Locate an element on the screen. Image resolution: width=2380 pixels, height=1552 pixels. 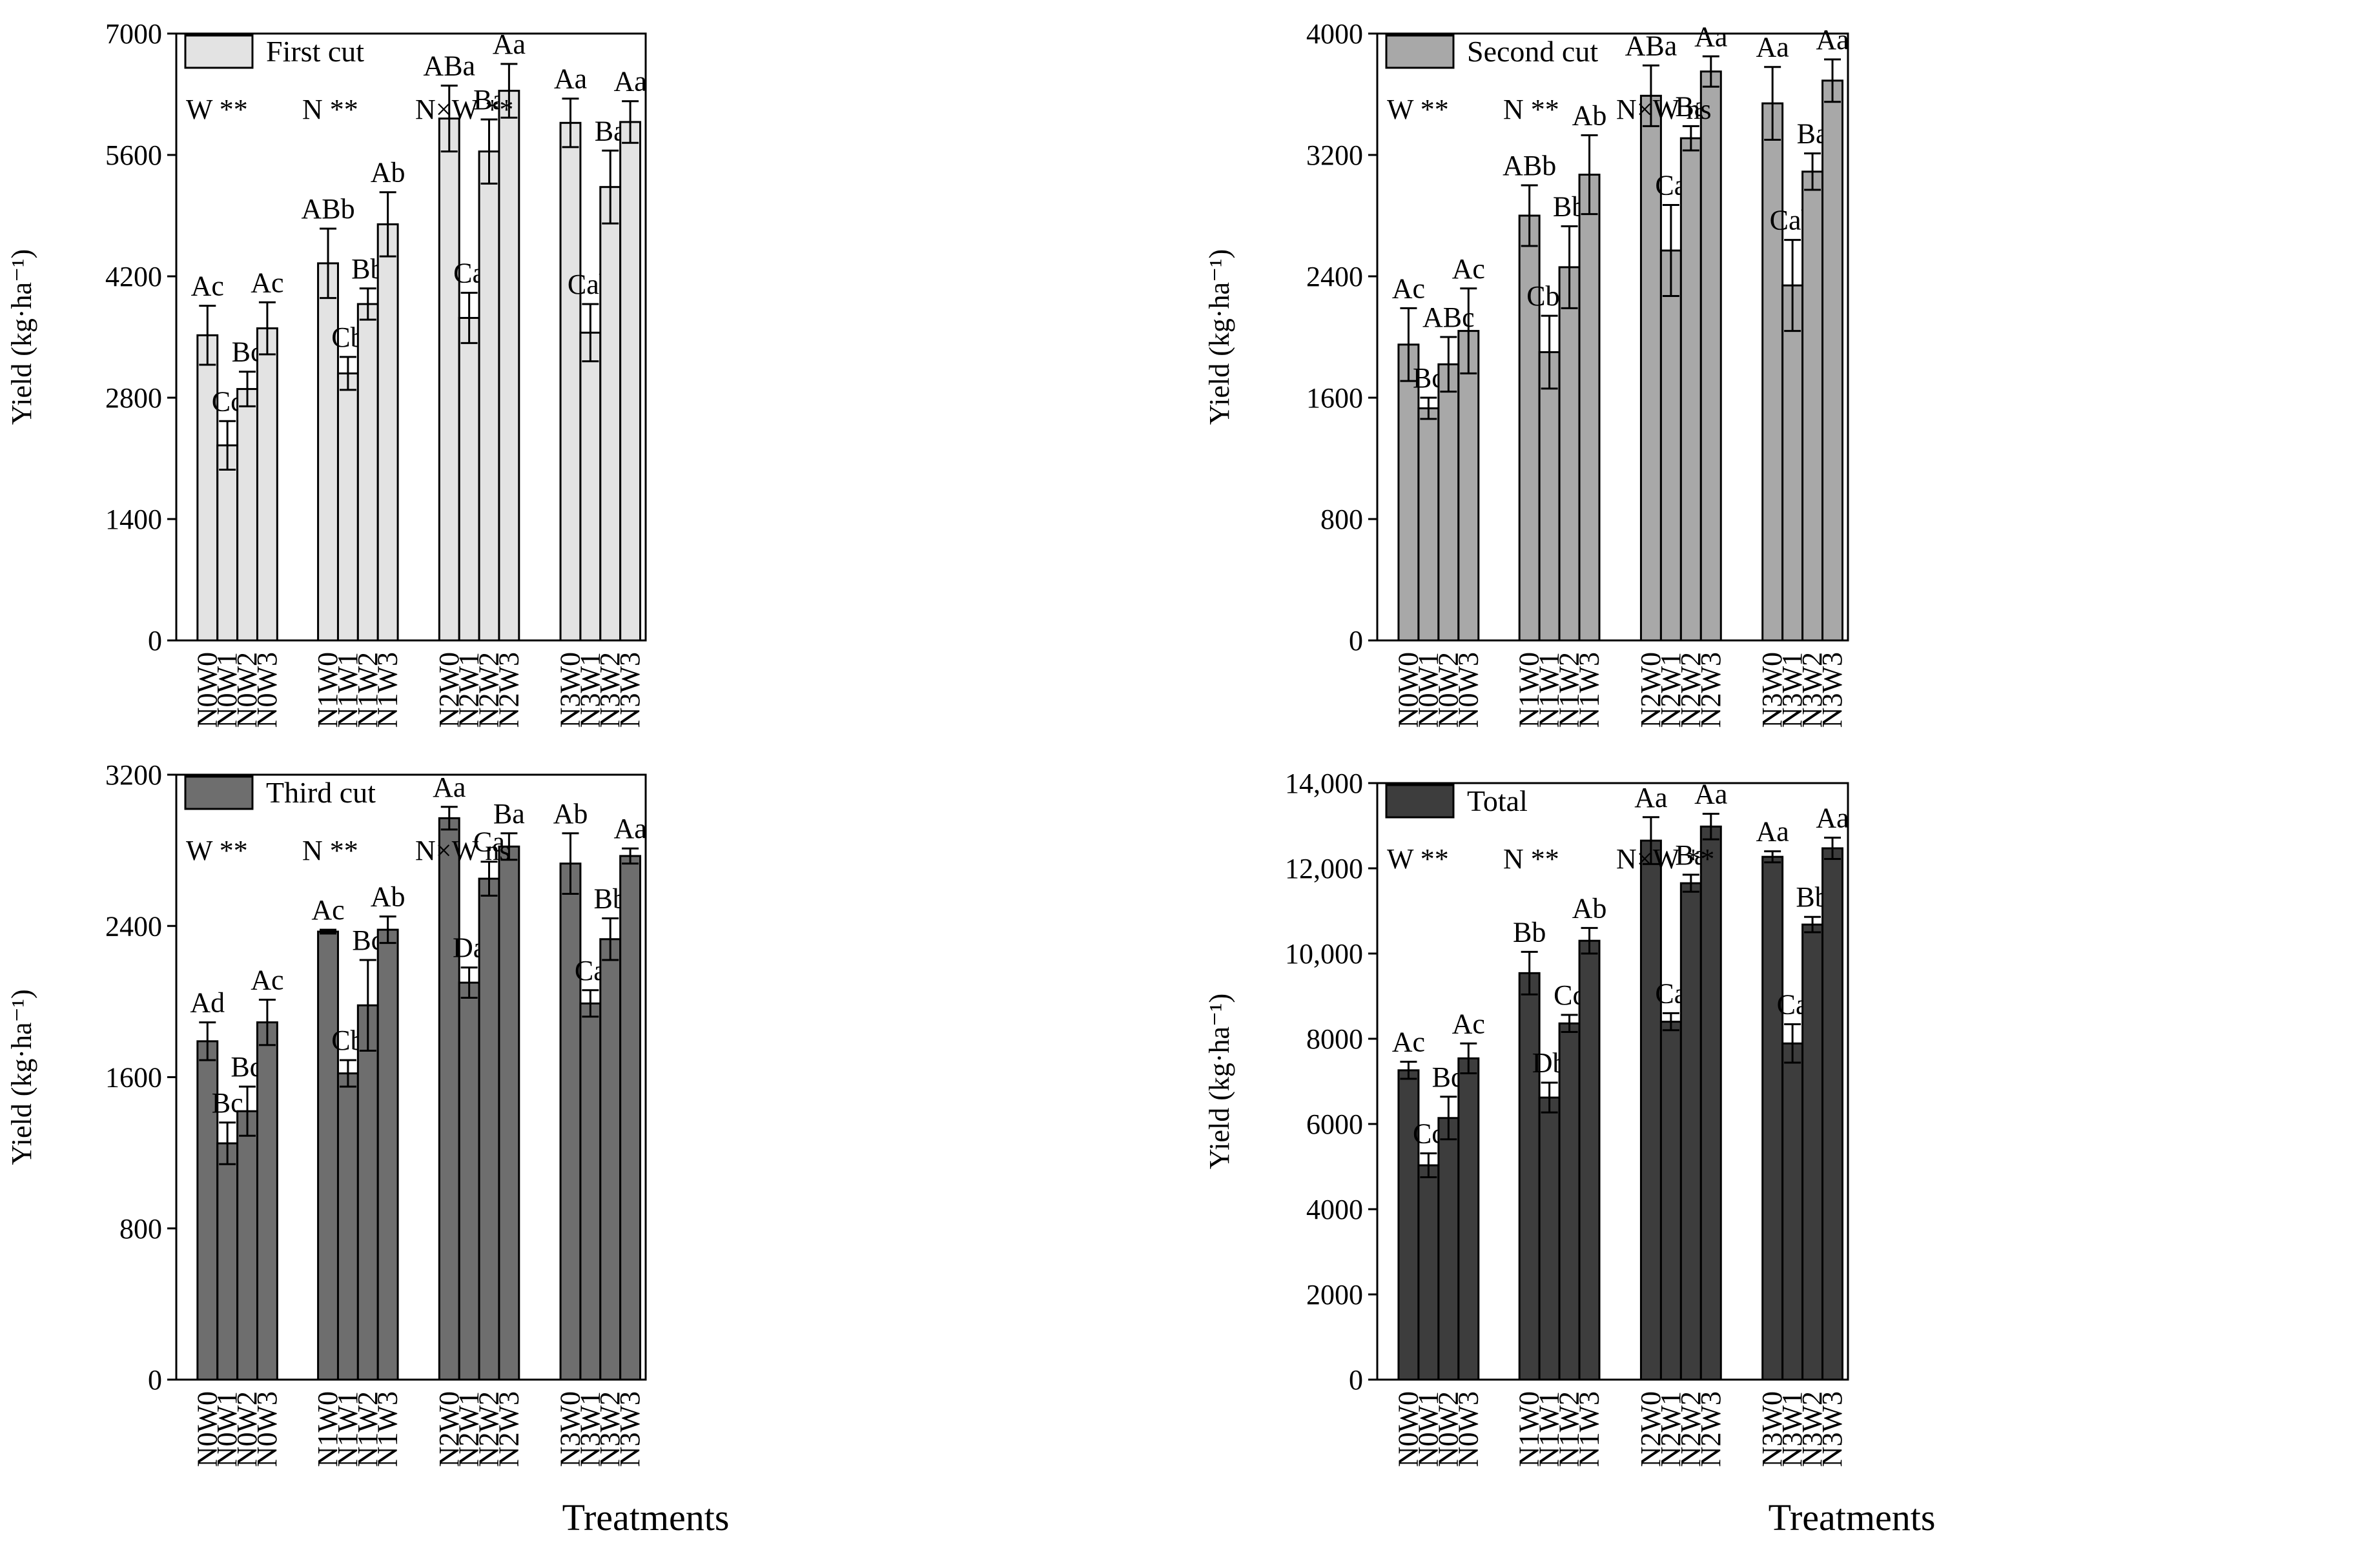
first-cut-xtick-label-n1w1: N1W1 is located at coordinates (348, 690).